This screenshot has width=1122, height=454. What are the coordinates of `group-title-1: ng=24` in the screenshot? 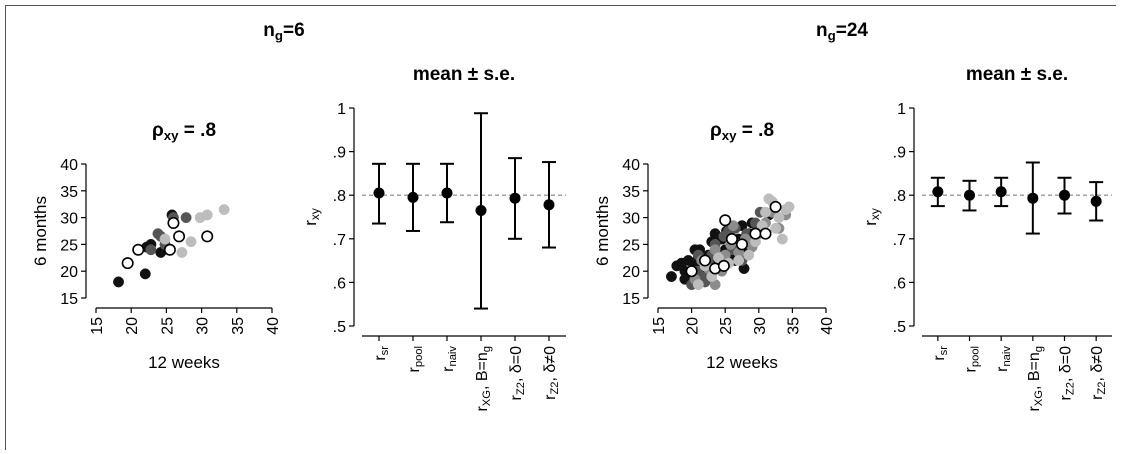 It's located at (842, 31).